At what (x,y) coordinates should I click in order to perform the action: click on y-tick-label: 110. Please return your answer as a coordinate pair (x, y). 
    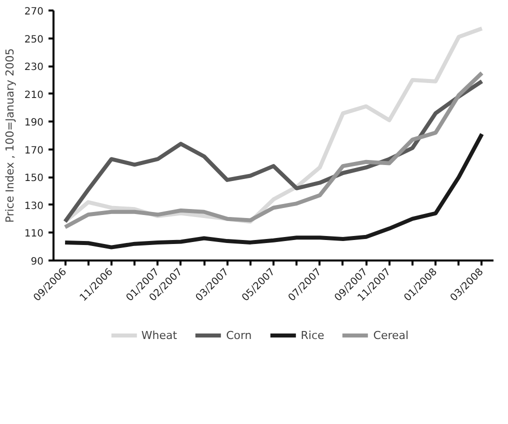
    Looking at the image, I should click on (34, 234).